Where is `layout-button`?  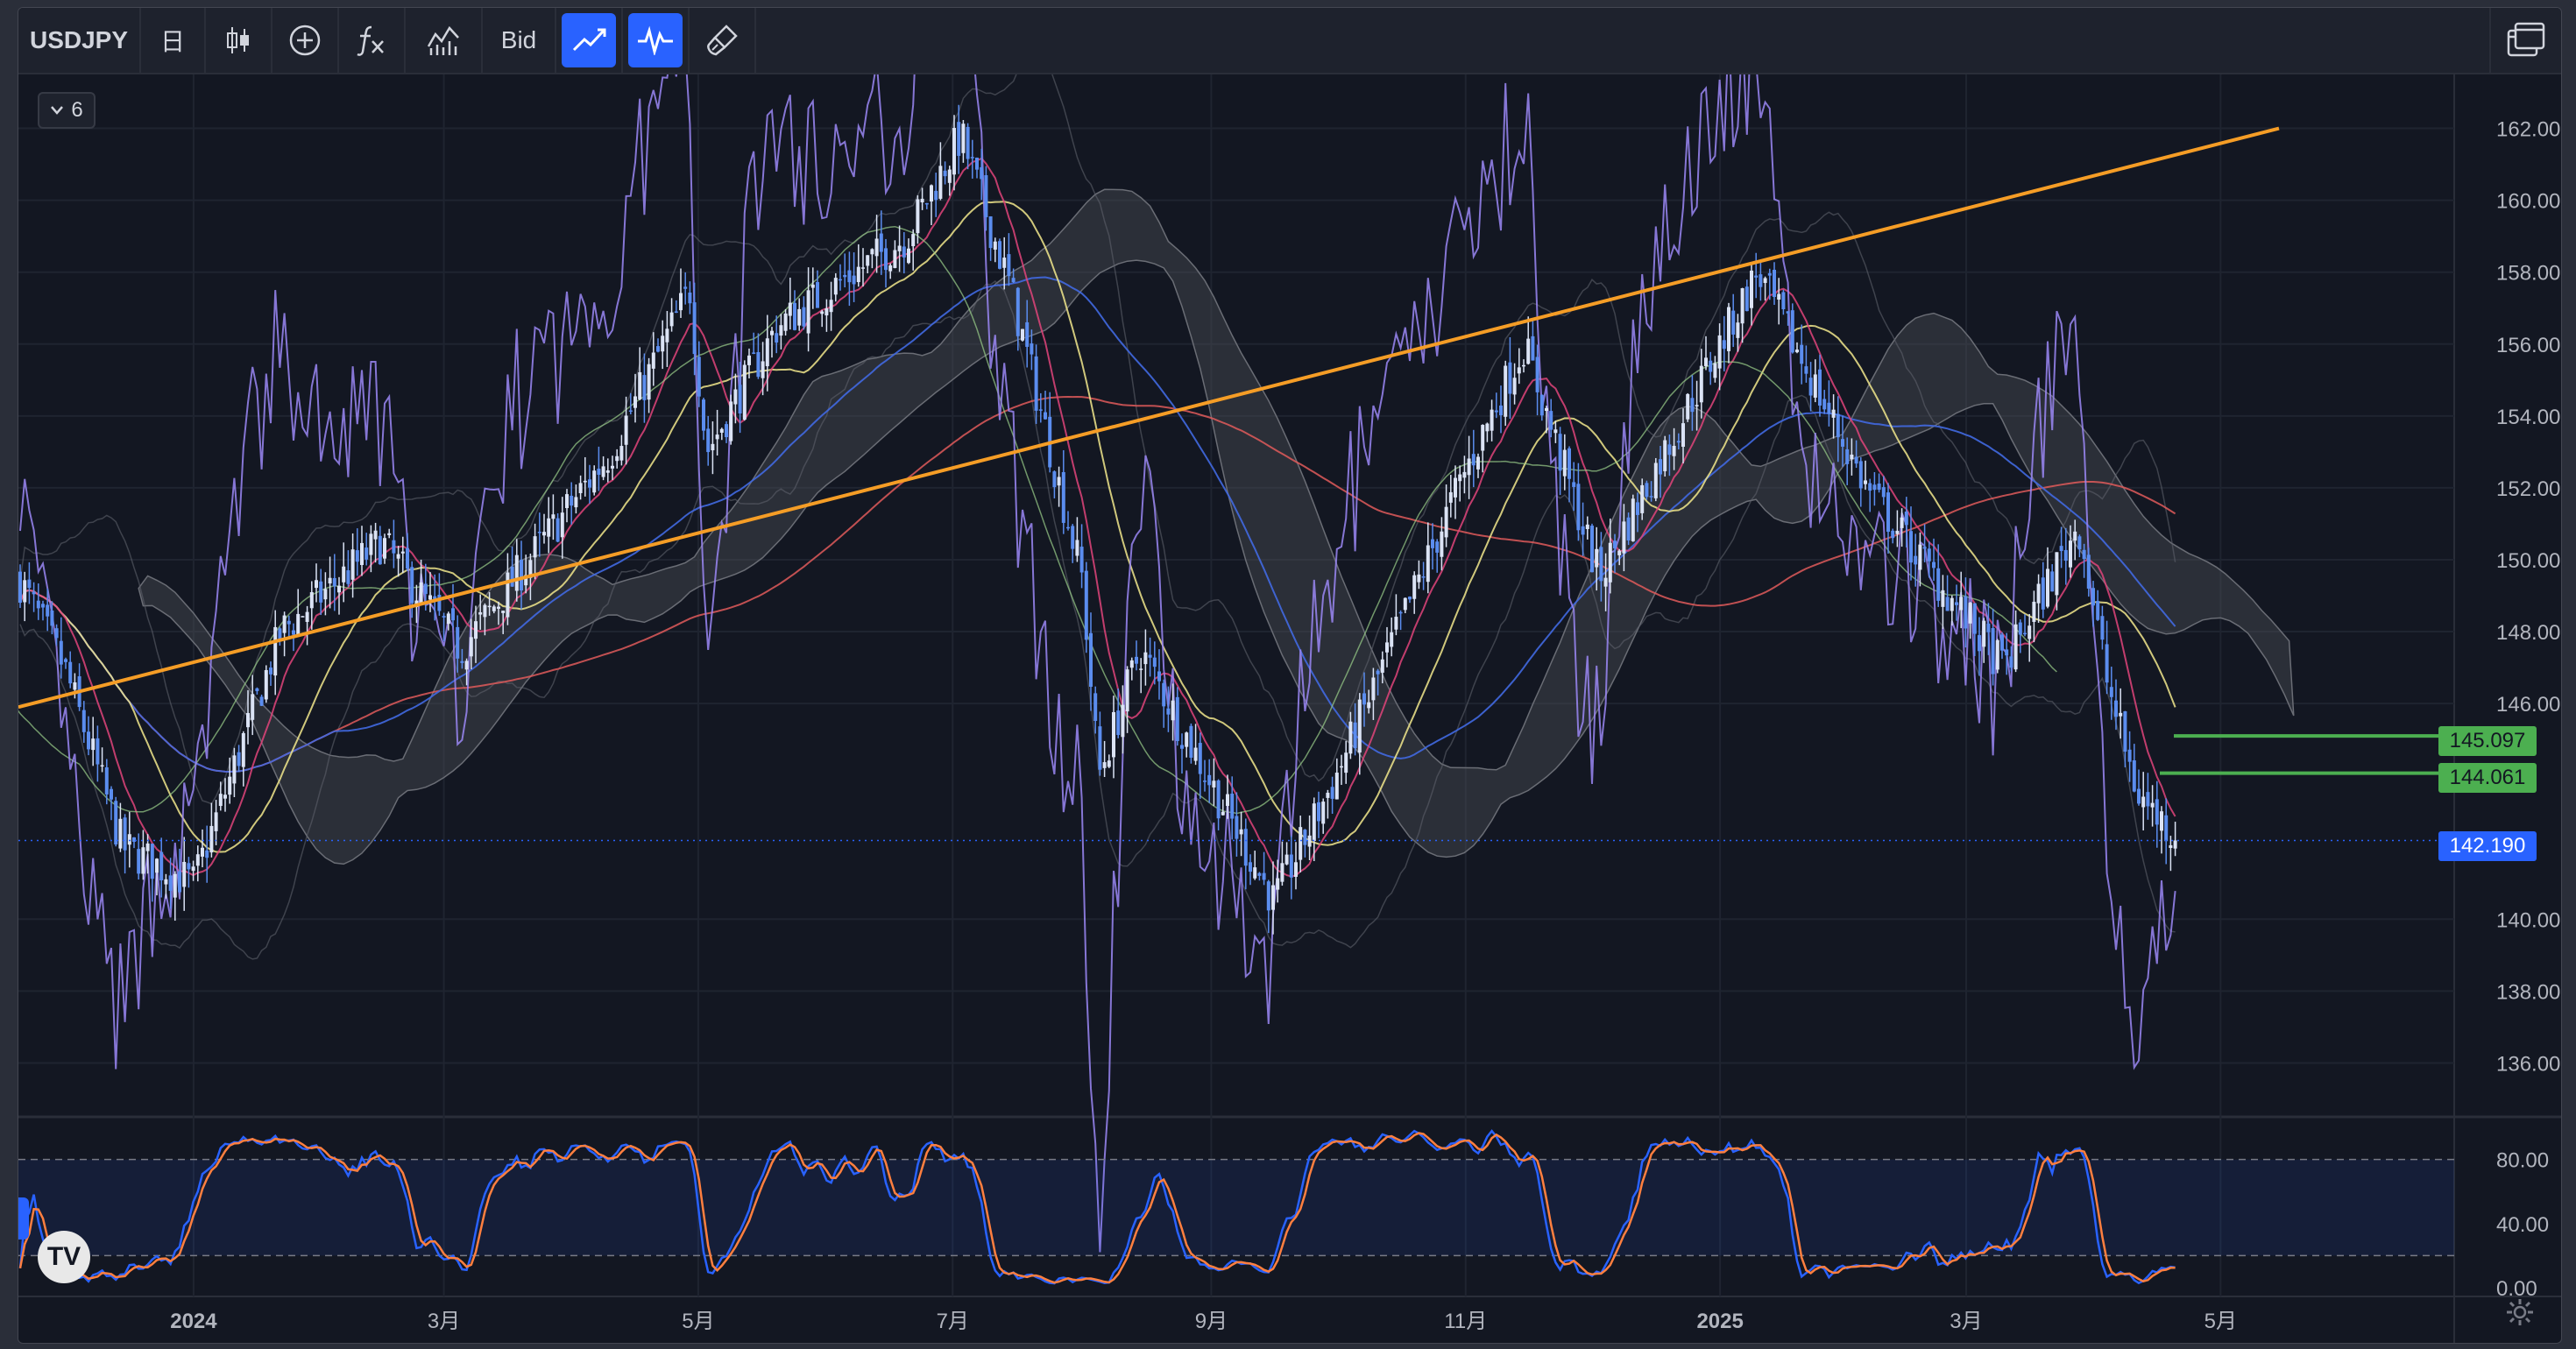
layout-button is located at coordinates (2525, 40).